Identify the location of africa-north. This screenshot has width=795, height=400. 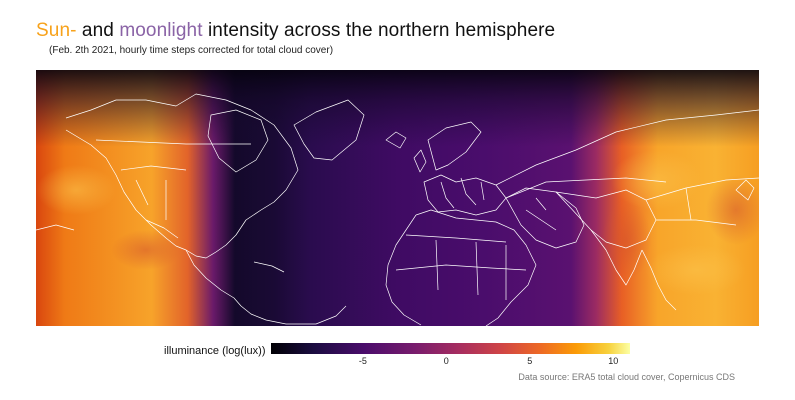
(476, 267).